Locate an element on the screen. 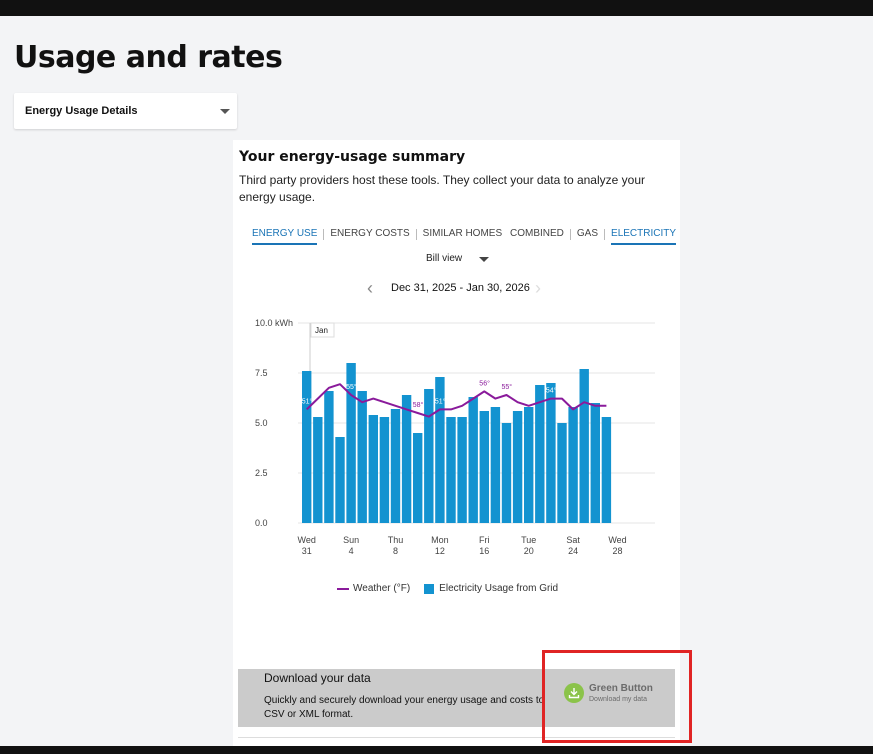  y-tick-label: 2.5 is located at coordinates (261, 473).